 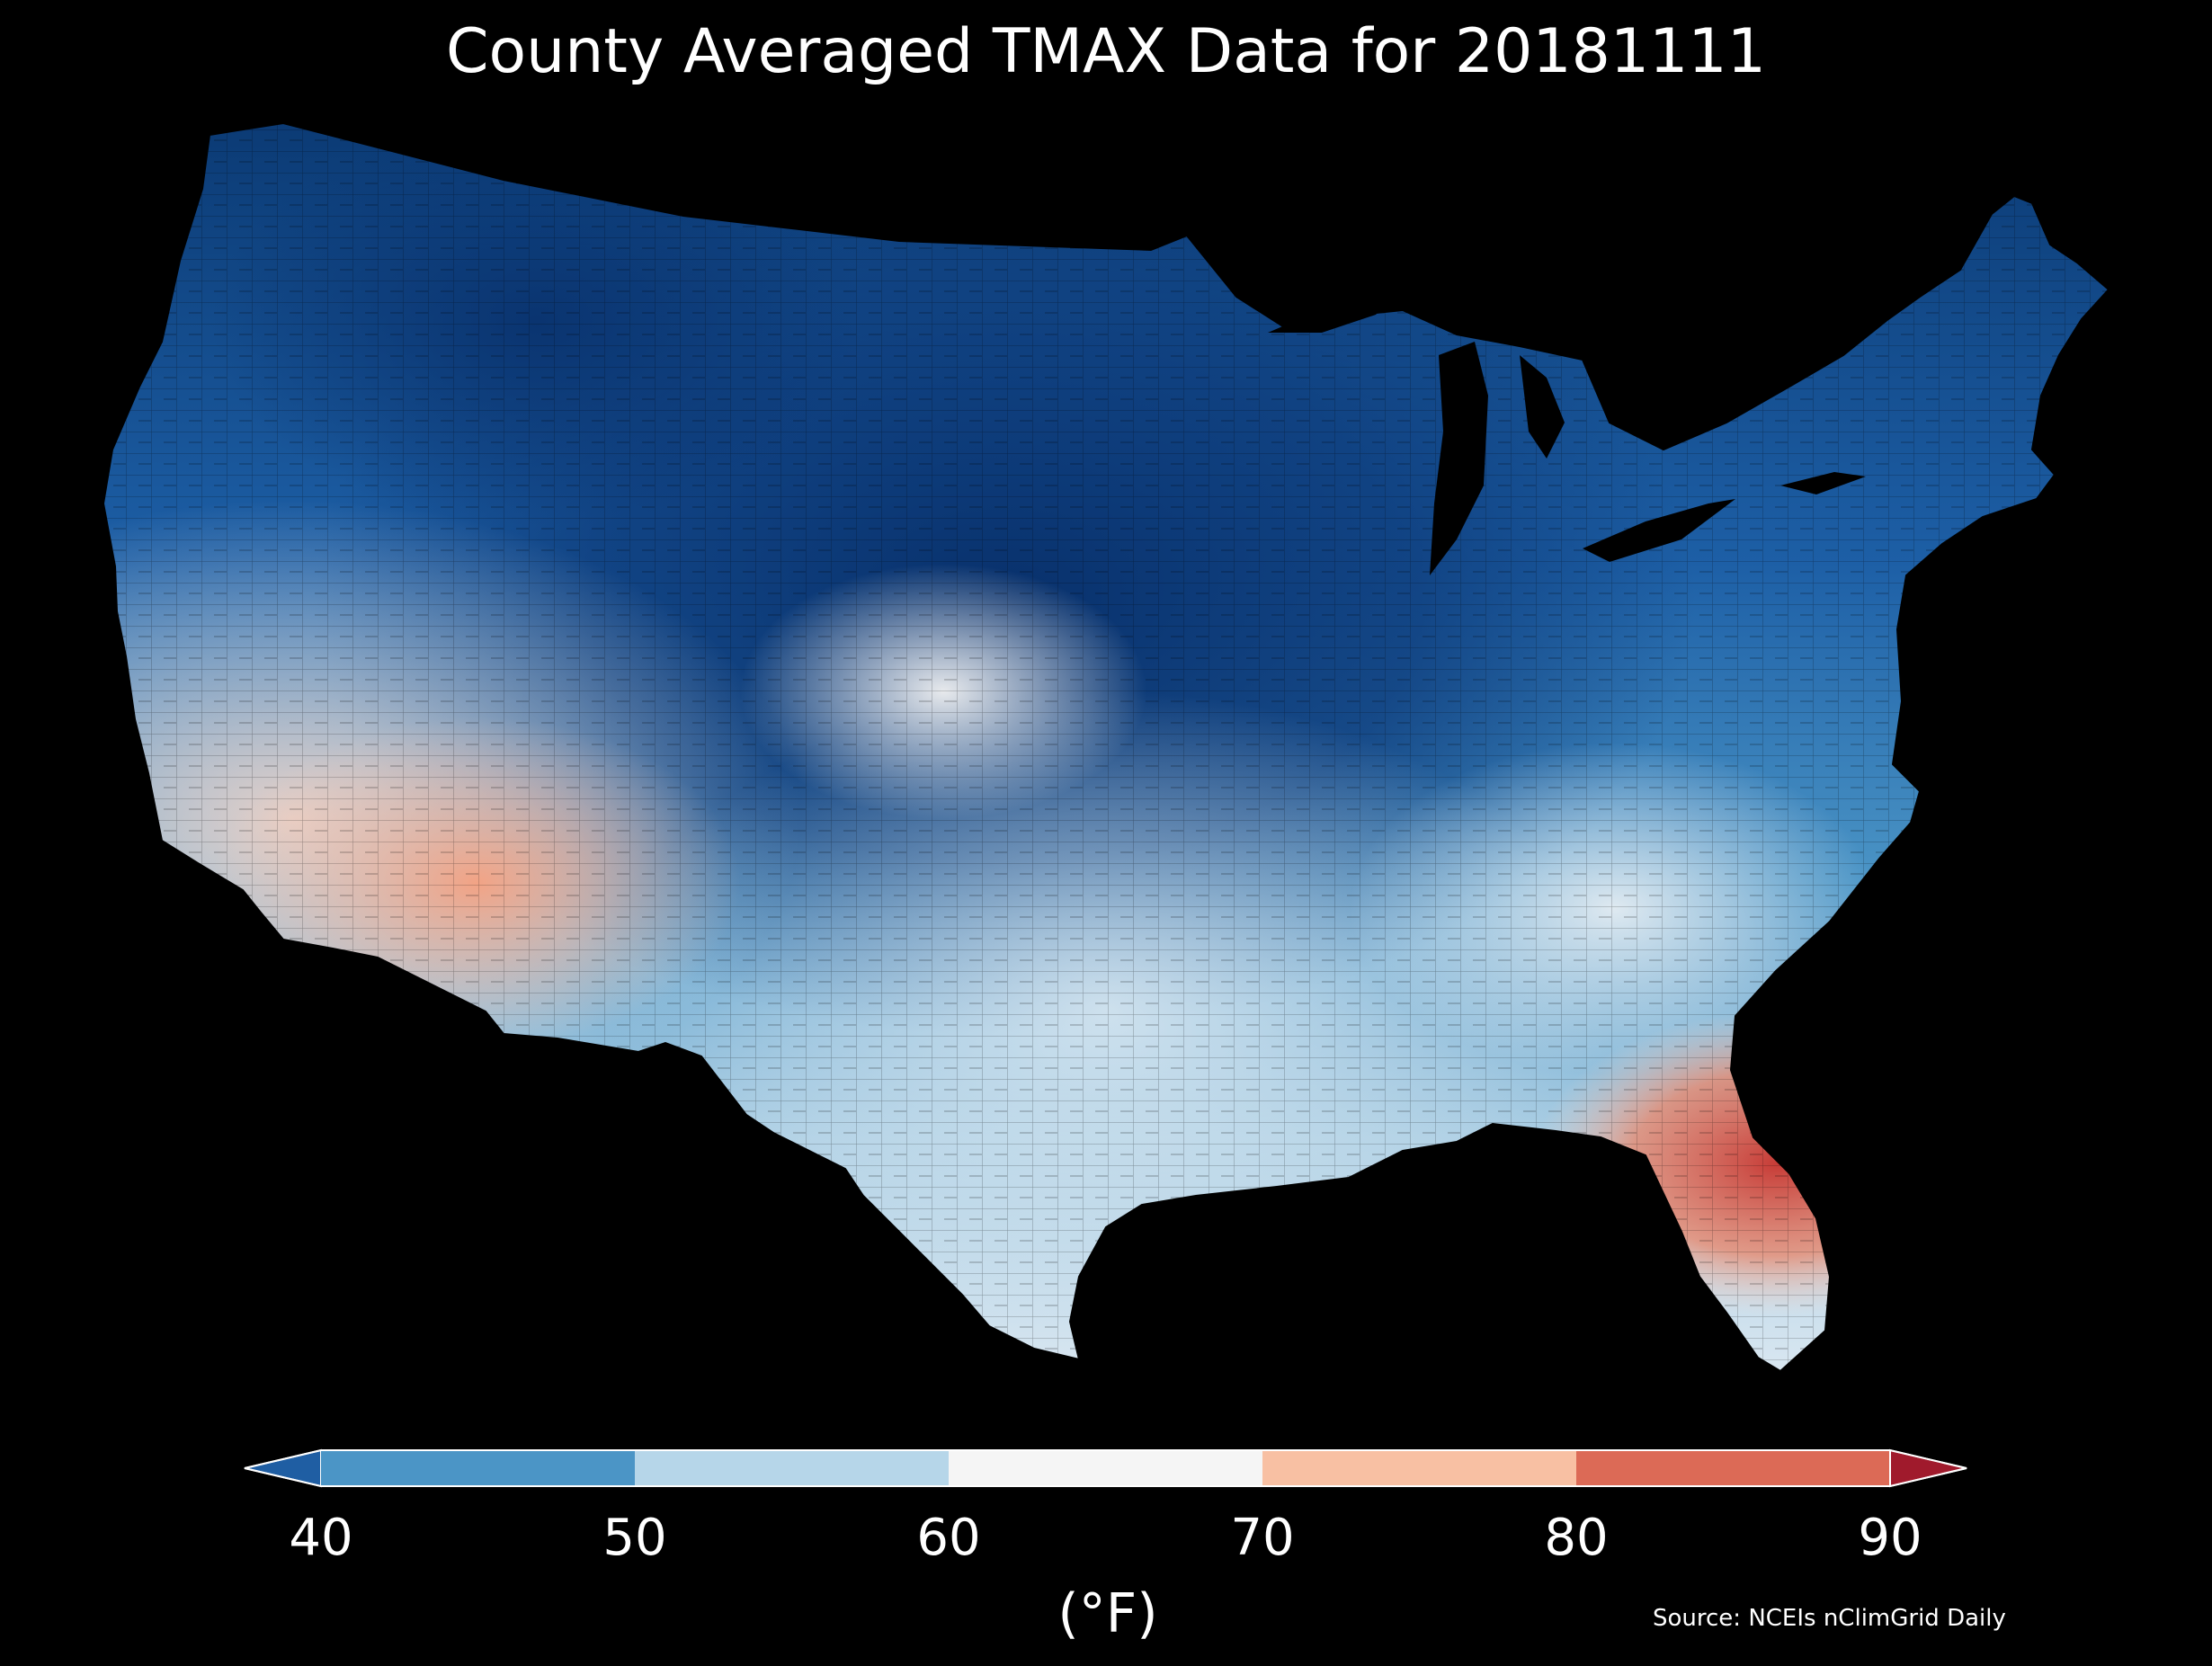 I want to click on colorbar-tick-40: 40, so click(x=321, y=1538).